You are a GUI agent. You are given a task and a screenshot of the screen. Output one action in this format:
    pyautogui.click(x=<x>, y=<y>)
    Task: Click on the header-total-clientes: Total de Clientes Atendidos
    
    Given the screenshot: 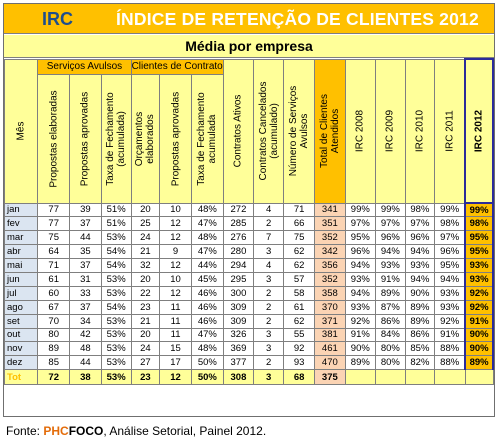 What is the action you would take?
    pyautogui.click(x=330, y=131)
    